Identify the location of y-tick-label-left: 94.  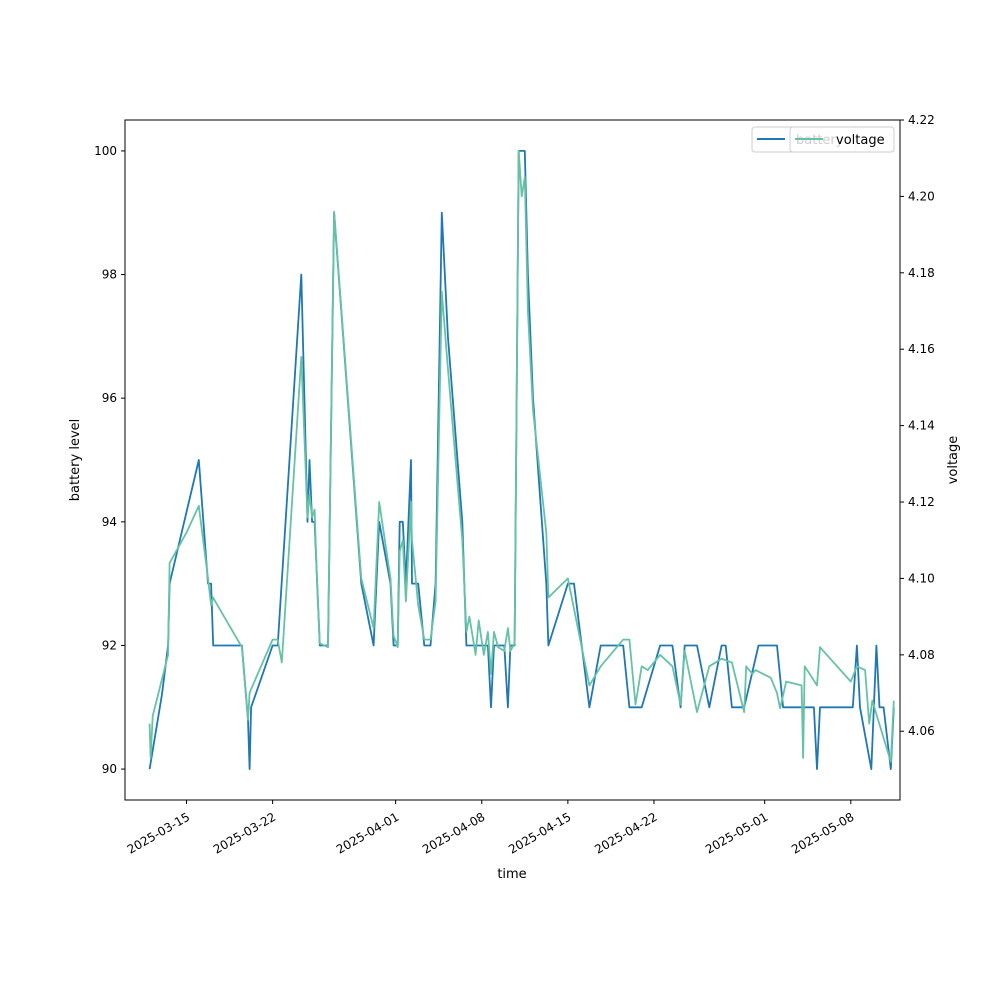
(109, 522).